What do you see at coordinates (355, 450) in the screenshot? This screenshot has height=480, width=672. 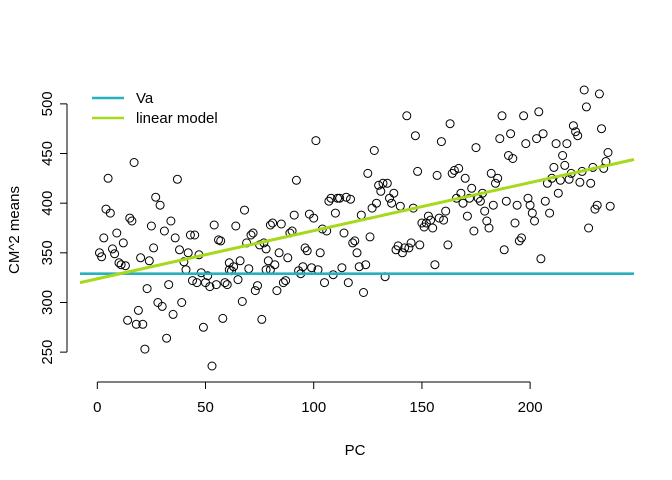 I see `x-axis-title: PC` at bounding box center [355, 450].